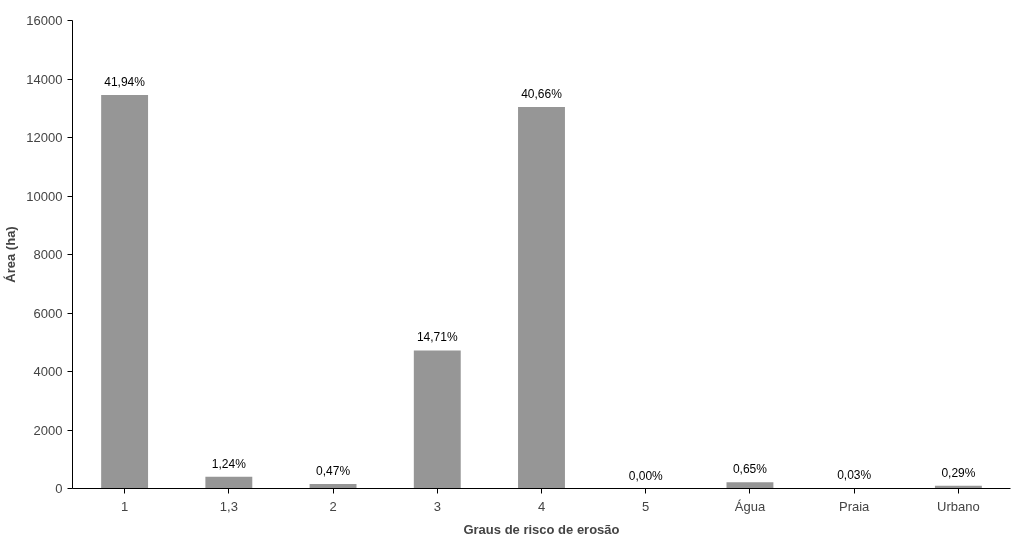 The height and width of the screenshot is (539, 1025). Describe the element at coordinates (542, 94) in the screenshot. I see `annotation: 40,66%` at that location.